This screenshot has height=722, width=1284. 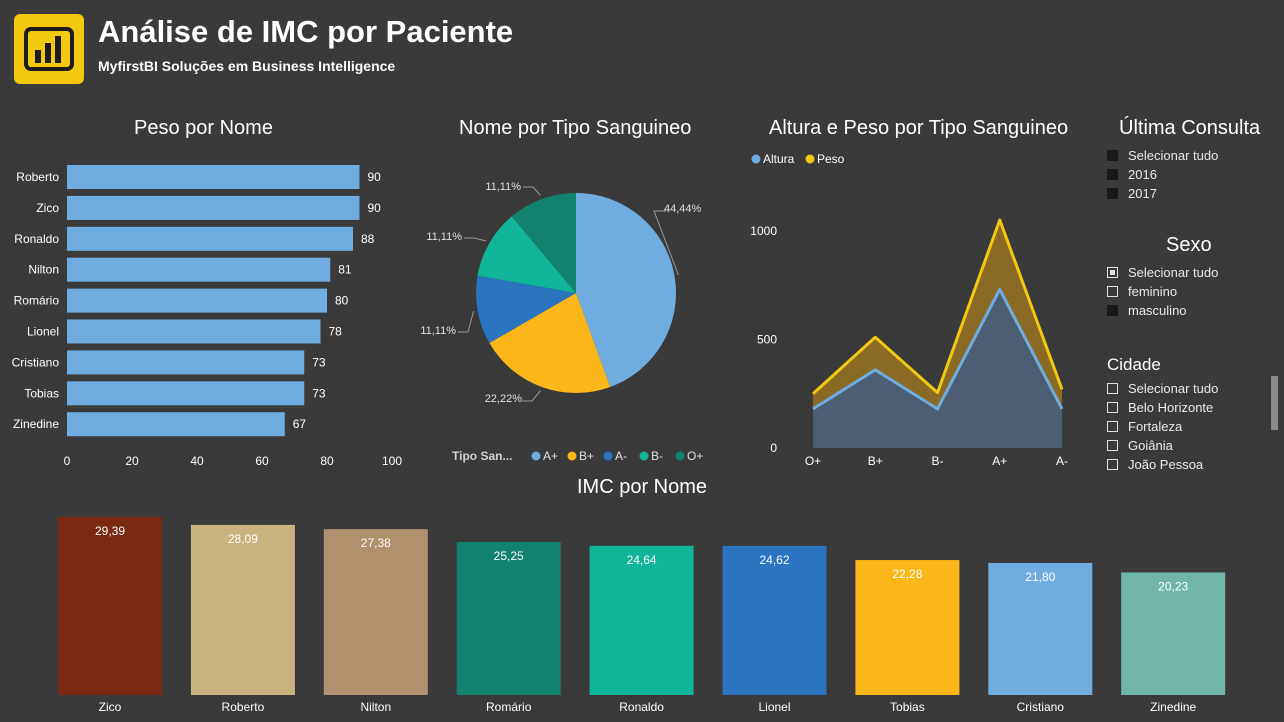 What do you see at coordinates (47, 208) in the screenshot?
I see `category-label: Zico` at bounding box center [47, 208].